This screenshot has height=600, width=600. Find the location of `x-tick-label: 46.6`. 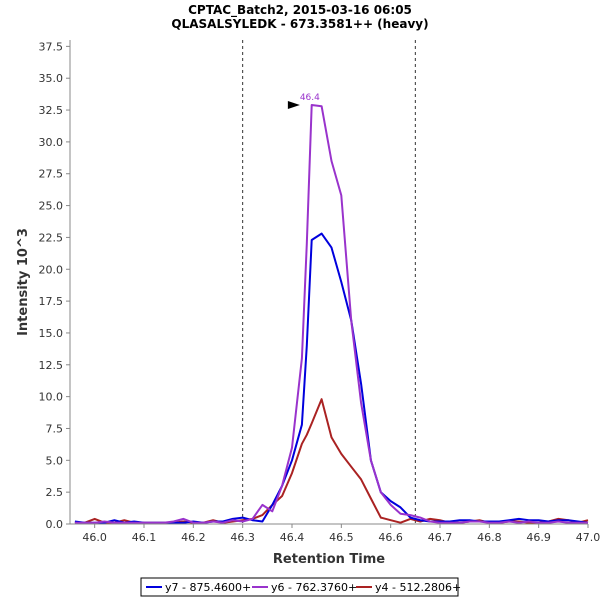

x-tick-label: 46.6 is located at coordinates (390, 537).